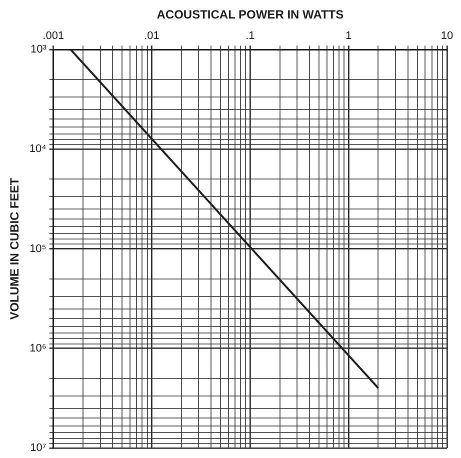  What do you see at coordinates (38, 149) in the screenshot?
I see `y-tick-label: 10⁴` at bounding box center [38, 149].